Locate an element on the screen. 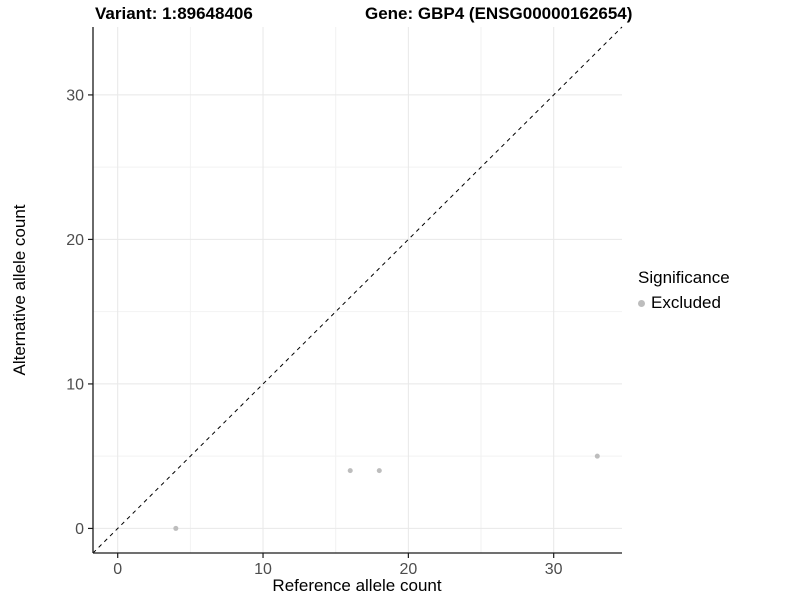 The image size is (800, 600). x-tick-label: 30 is located at coordinates (554, 569).